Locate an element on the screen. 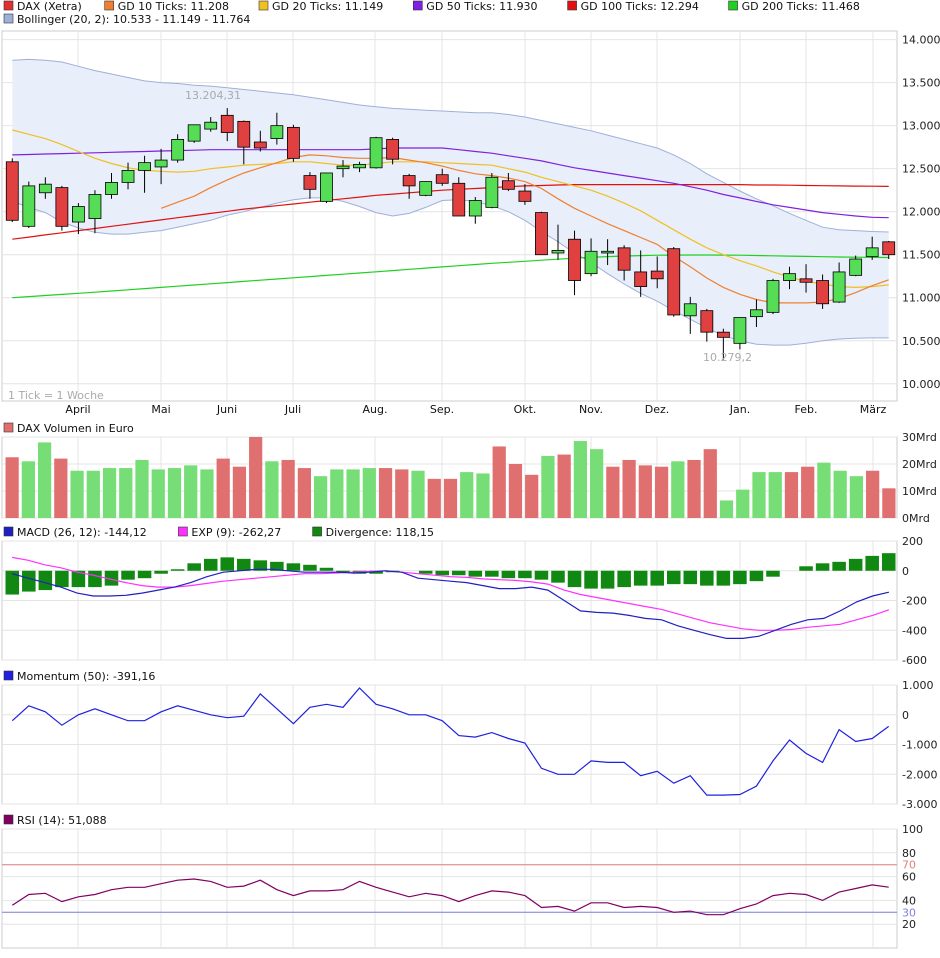 Image resolution: width=940 pixels, height=958 pixels. y-tick-label: 20Mrd is located at coordinates (919, 464).